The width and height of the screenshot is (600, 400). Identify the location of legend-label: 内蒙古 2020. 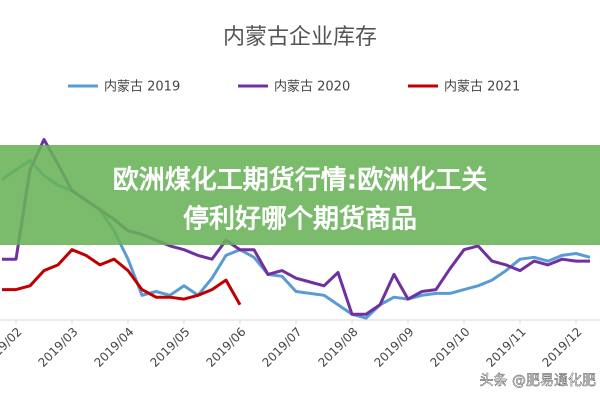
(312, 87).